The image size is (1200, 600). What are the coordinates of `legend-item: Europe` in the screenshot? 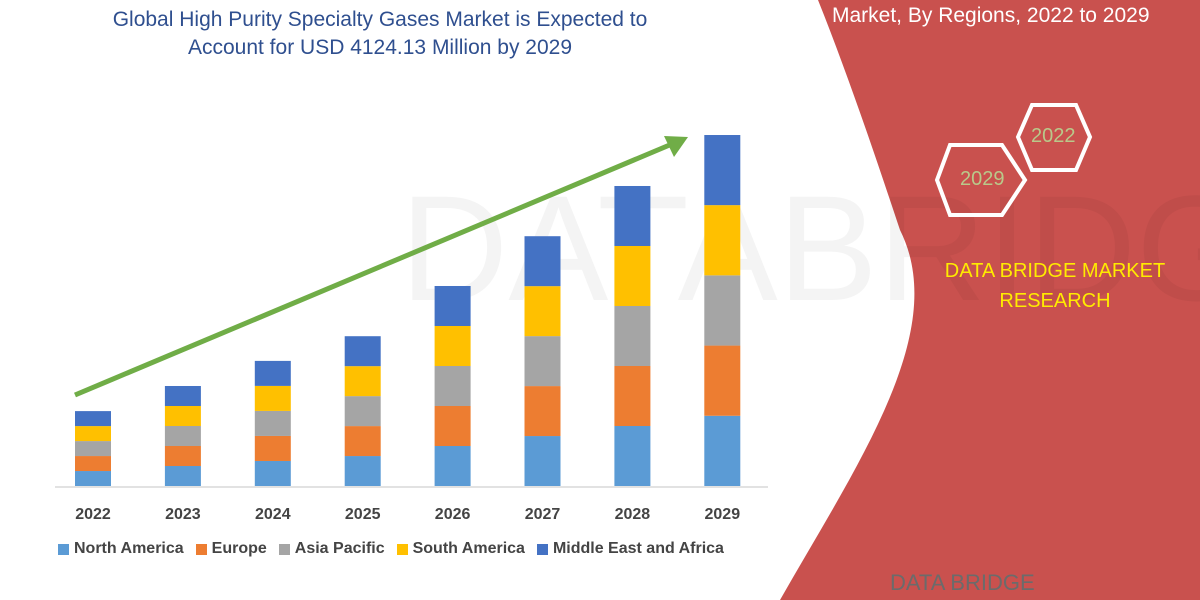 It's located at (231, 549).